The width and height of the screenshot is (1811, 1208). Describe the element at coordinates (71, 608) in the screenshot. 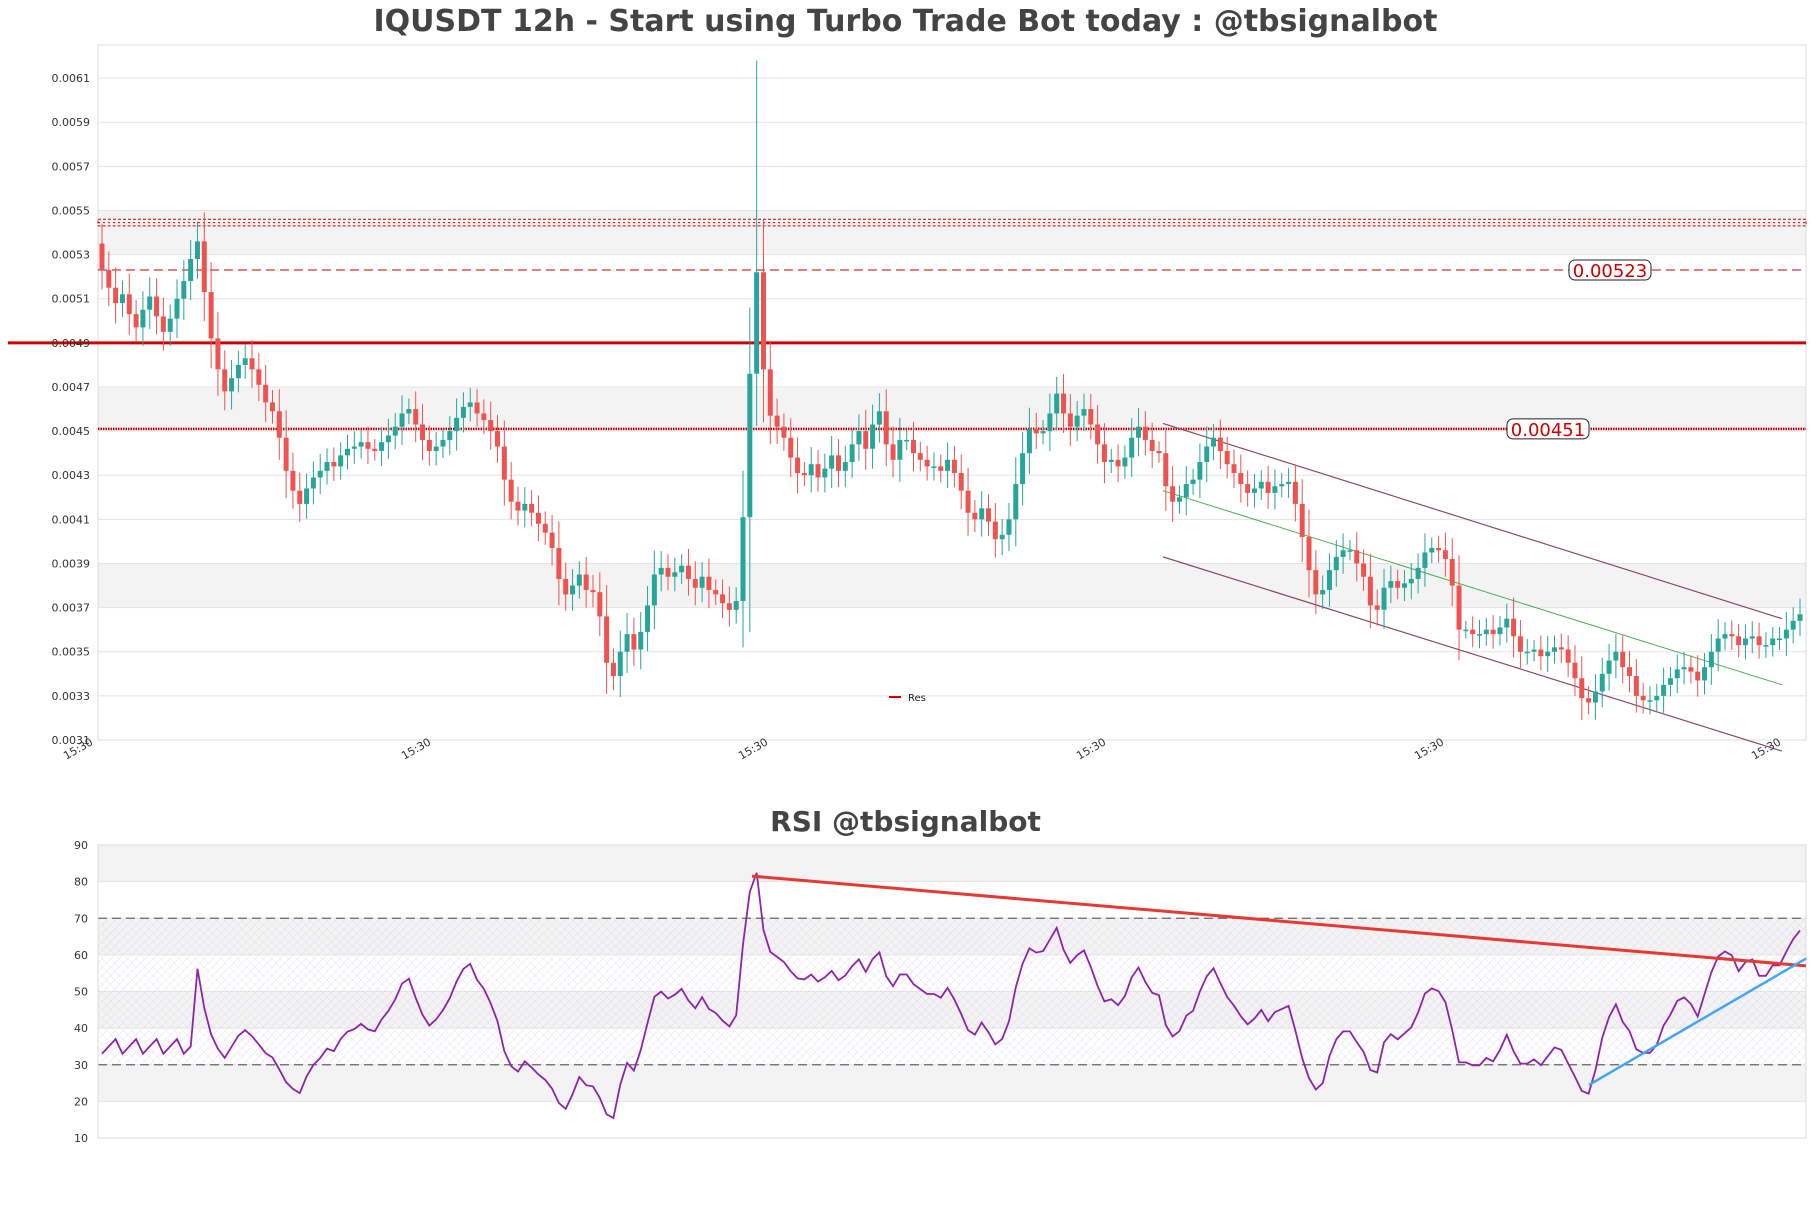

I see `y-tick-label: 0.0037` at that location.